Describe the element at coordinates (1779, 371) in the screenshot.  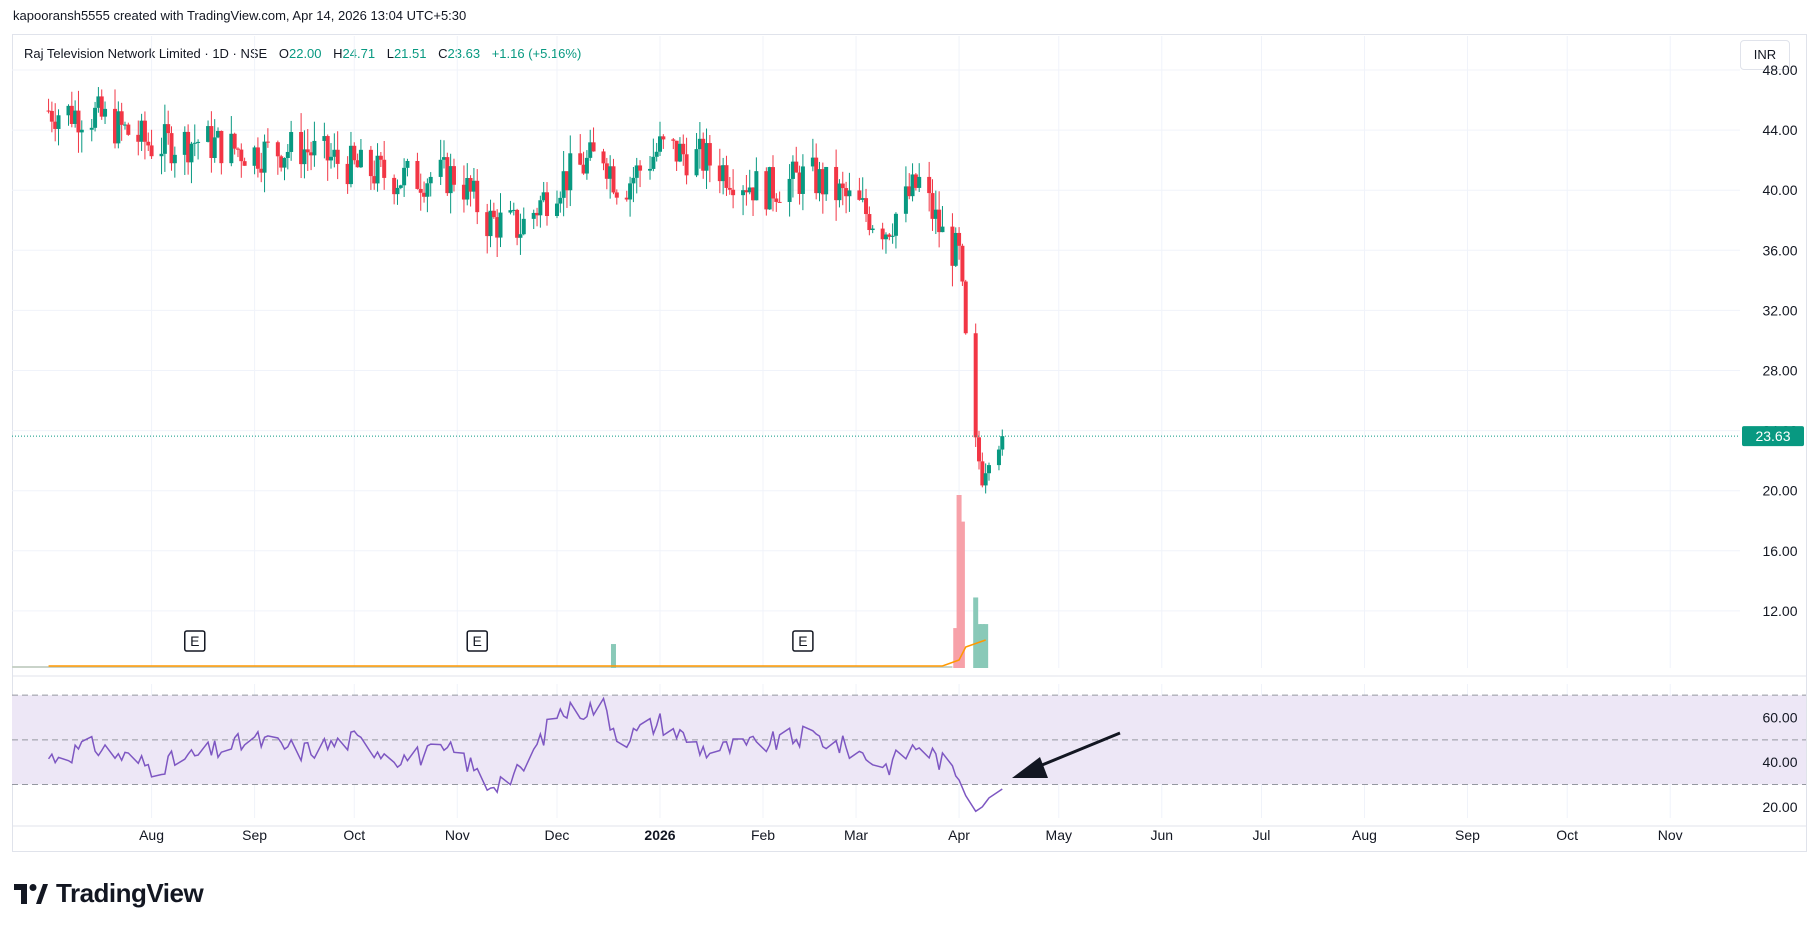
I see `price-axis-tick-label: 28.00` at that location.